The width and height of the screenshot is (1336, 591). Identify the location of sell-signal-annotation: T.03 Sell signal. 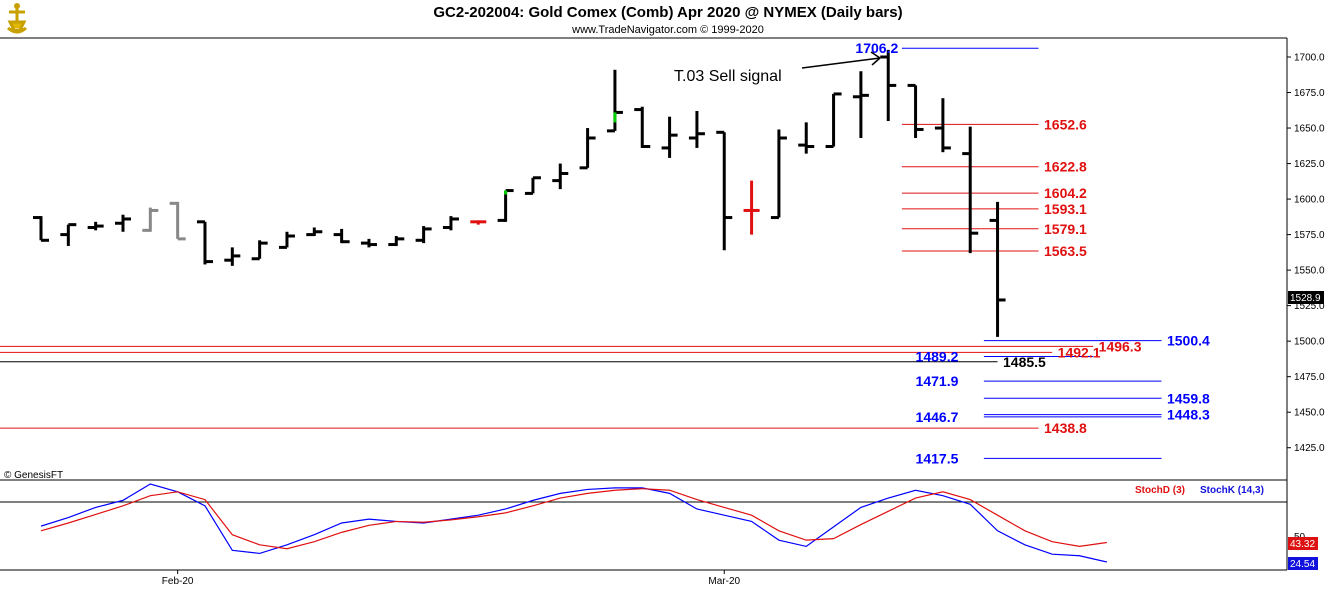
(728, 76).